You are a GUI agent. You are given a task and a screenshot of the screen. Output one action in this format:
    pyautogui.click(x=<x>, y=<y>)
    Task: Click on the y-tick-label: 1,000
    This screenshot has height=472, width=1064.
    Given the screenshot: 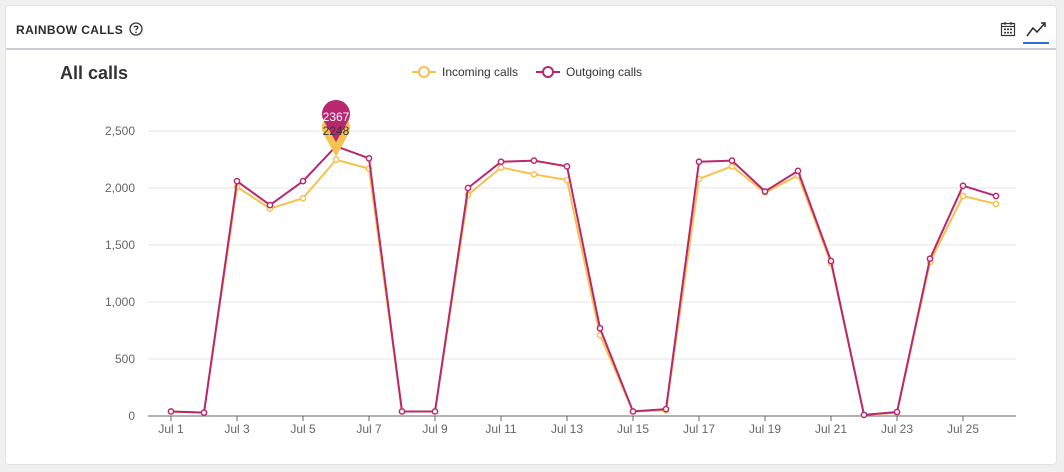 What is the action you would take?
    pyautogui.click(x=120, y=302)
    